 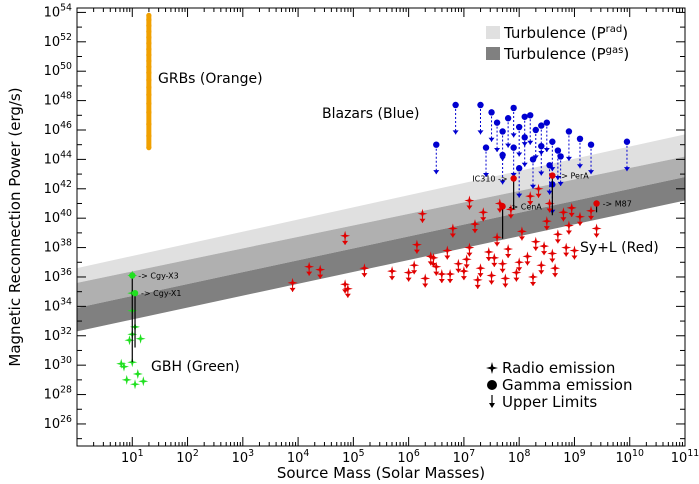 What do you see at coordinates (161, 293) in the screenshot?
I see `source-cgy-x1-label: -> Cgy-X1` at bounding box center [161, 293].